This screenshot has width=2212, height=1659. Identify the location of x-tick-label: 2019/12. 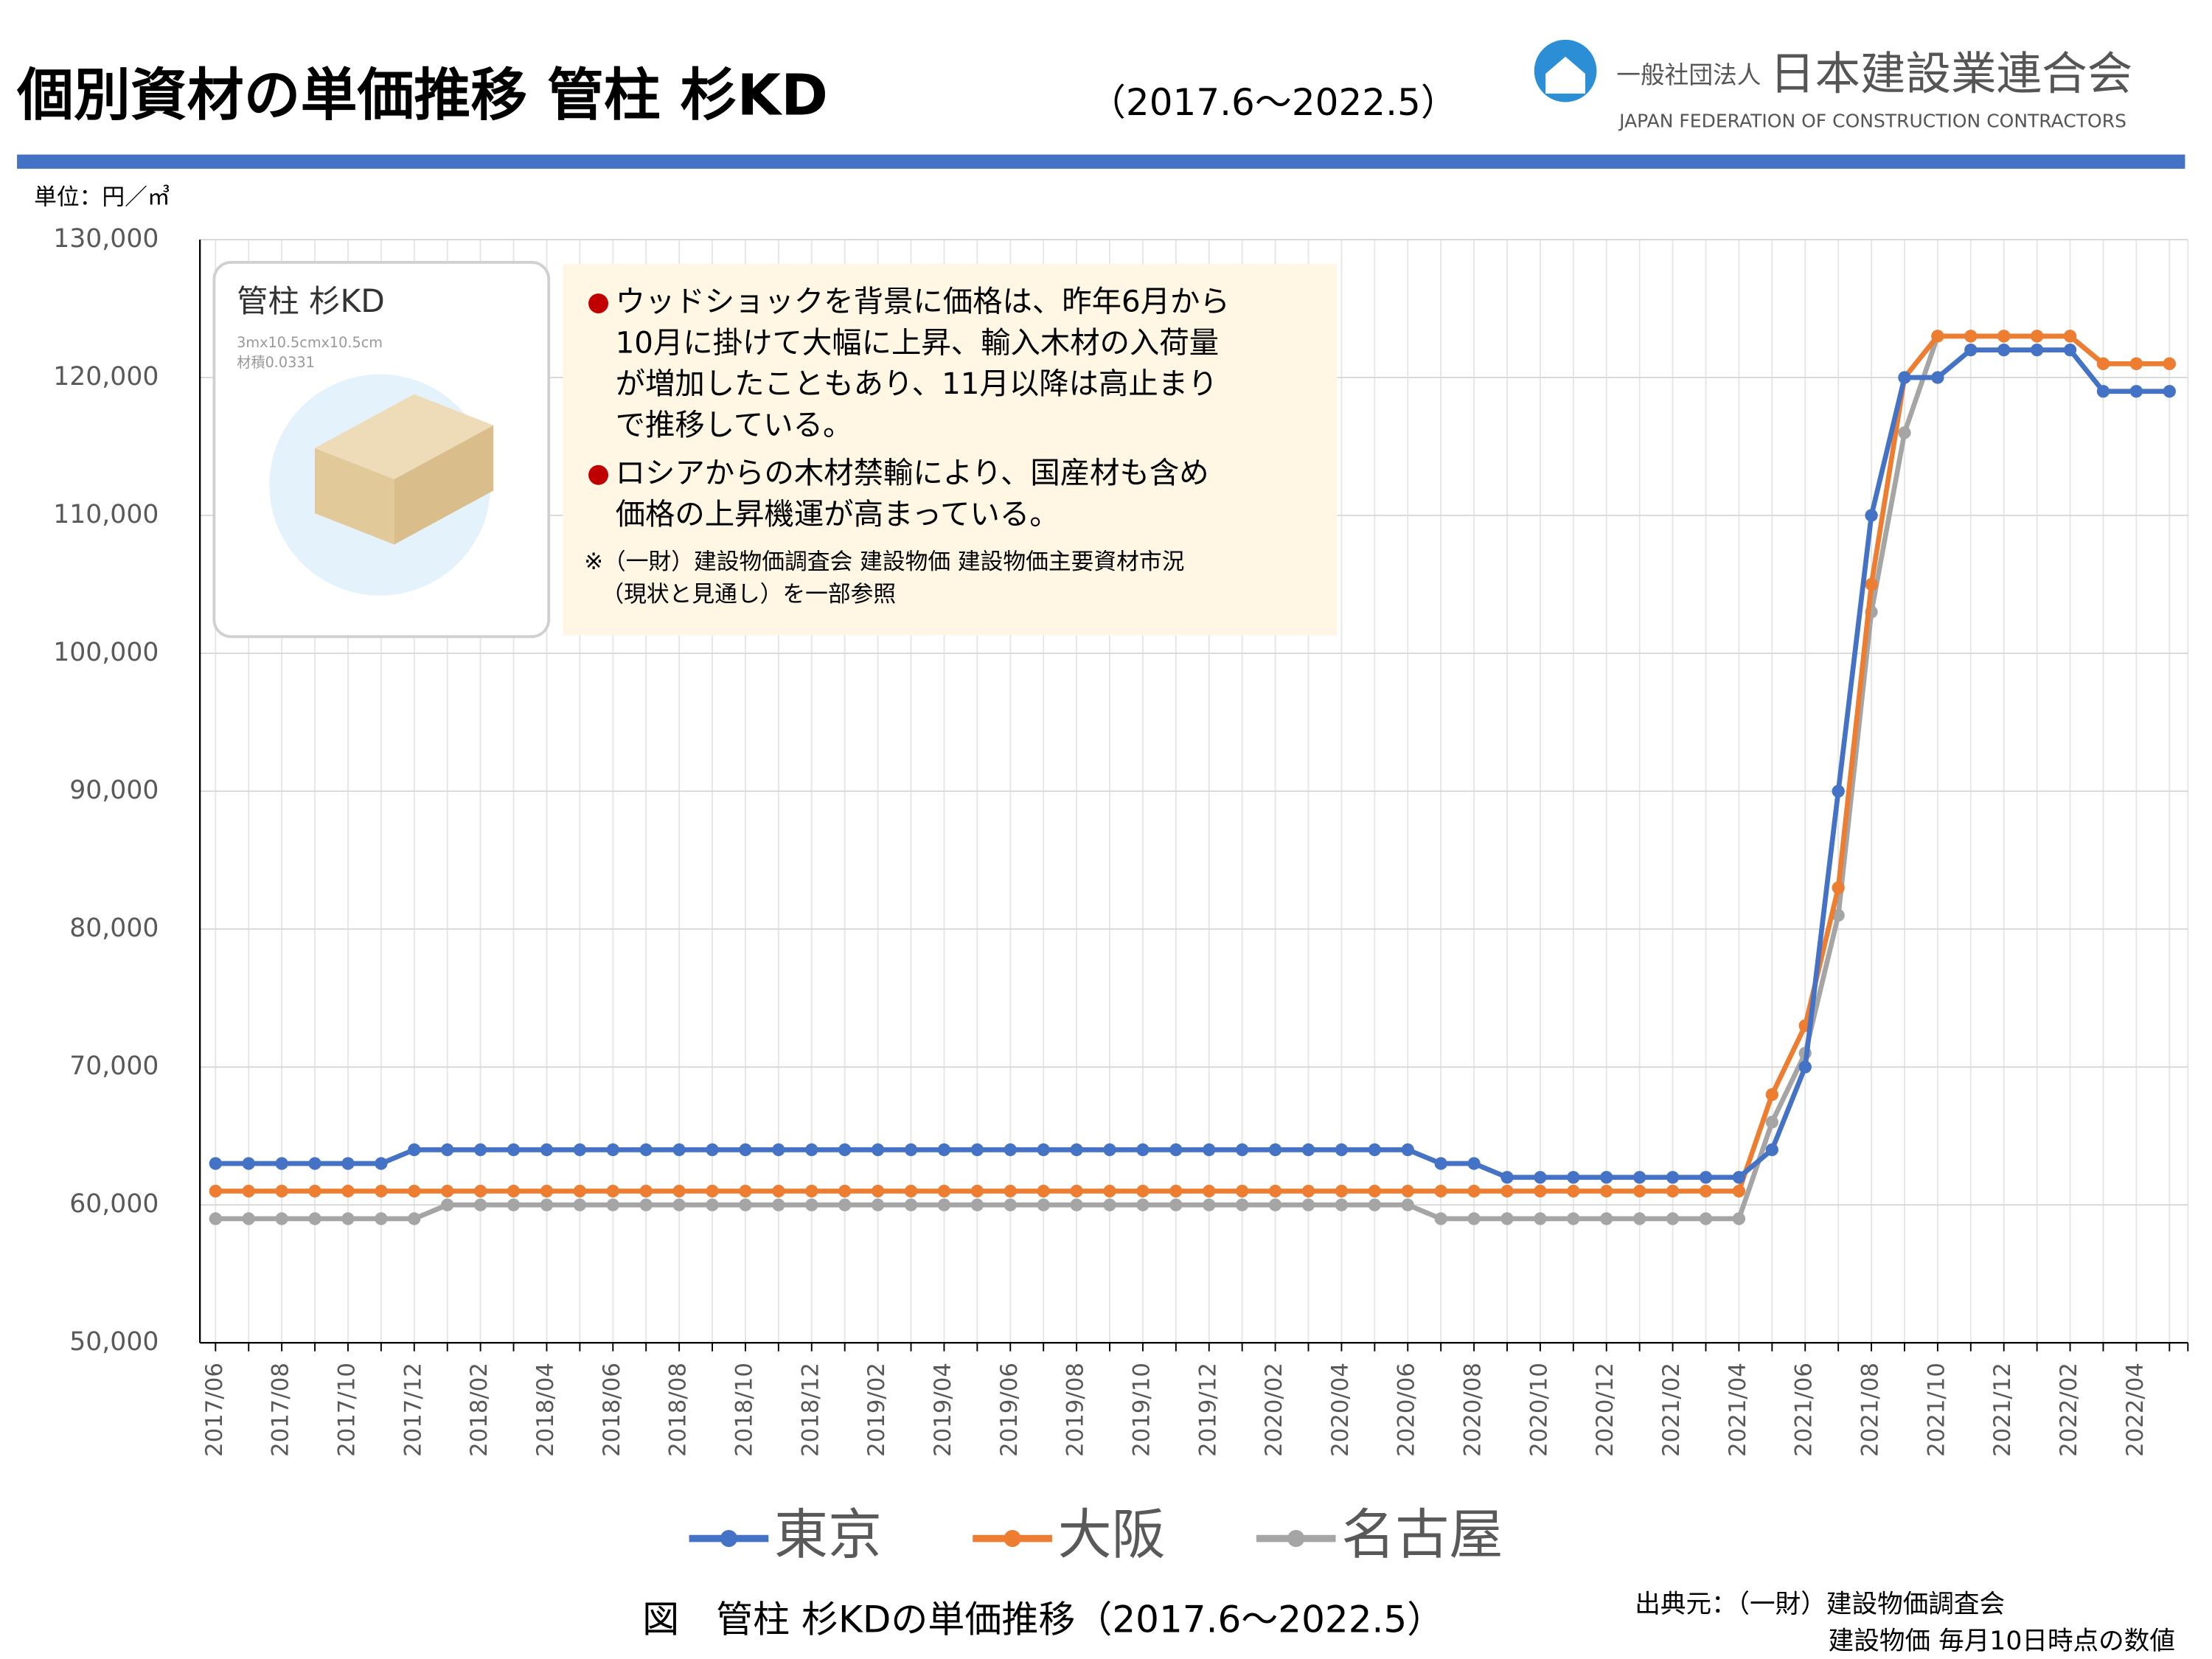
(1207, 1410).